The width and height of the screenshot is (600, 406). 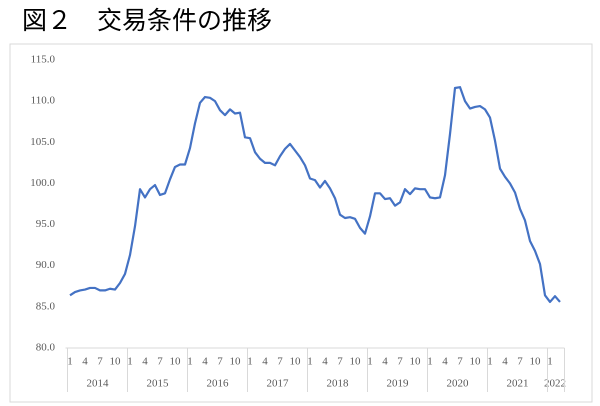 What do you see at coordinates (43, 101) in the screenshot?
I see `y-tick-label: 110.0` at bounding box center [43, 101].